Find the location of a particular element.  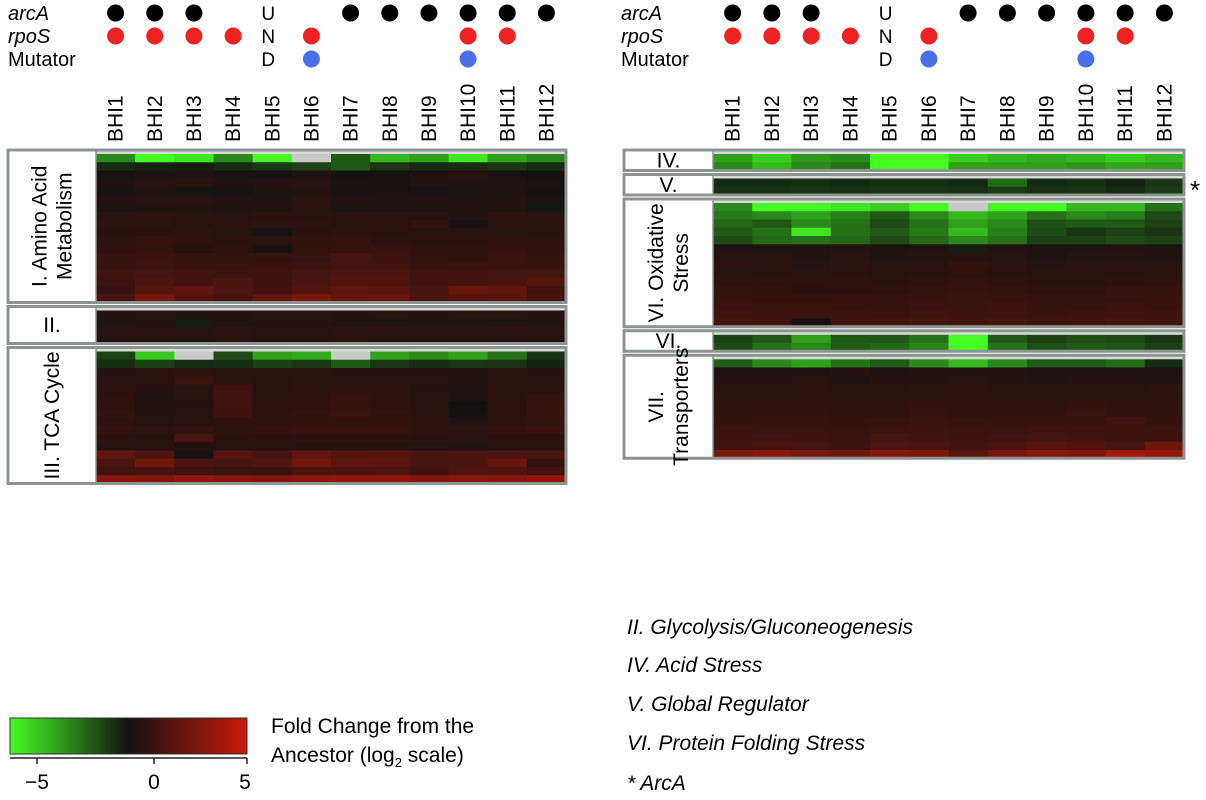

genotype-marker-blue is located at coordinates (929, 59).